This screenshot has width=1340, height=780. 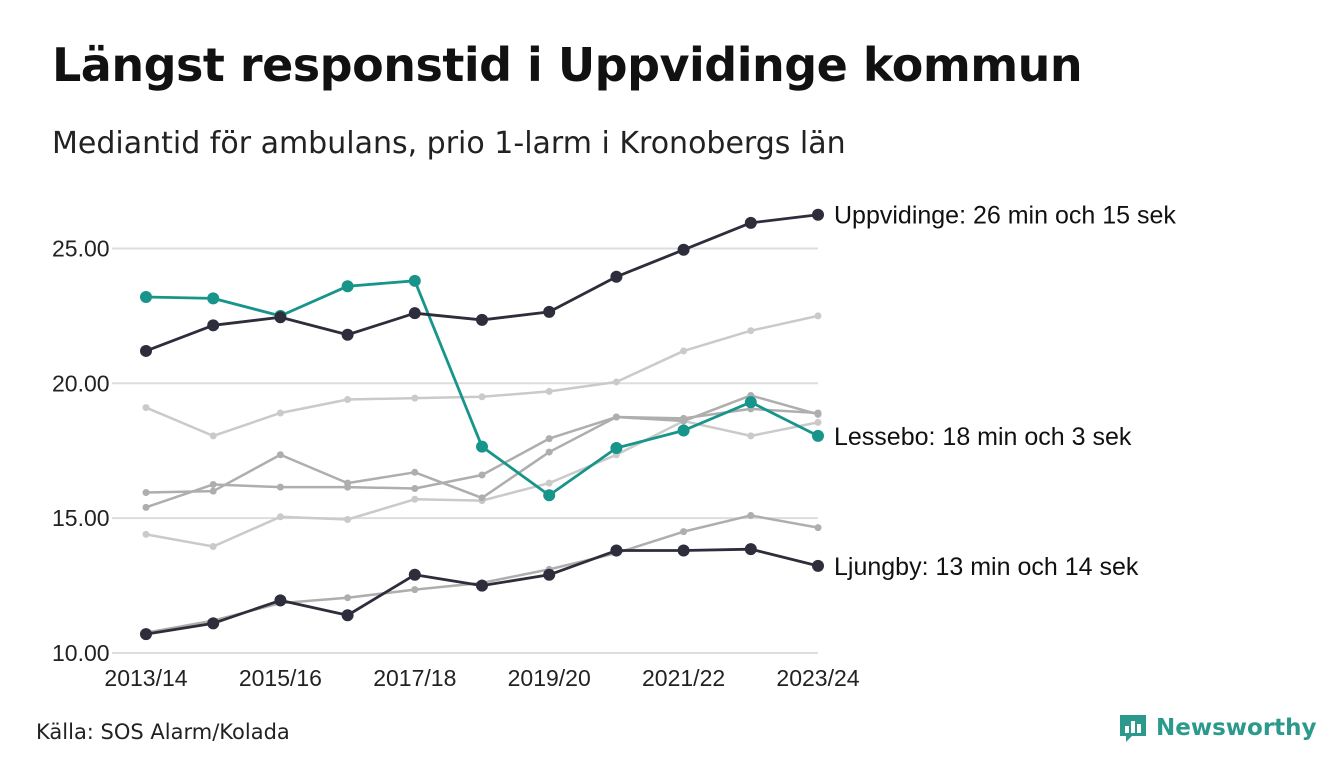 I want to click on y-tick-label: 20.00, so click(x=81, y=383).